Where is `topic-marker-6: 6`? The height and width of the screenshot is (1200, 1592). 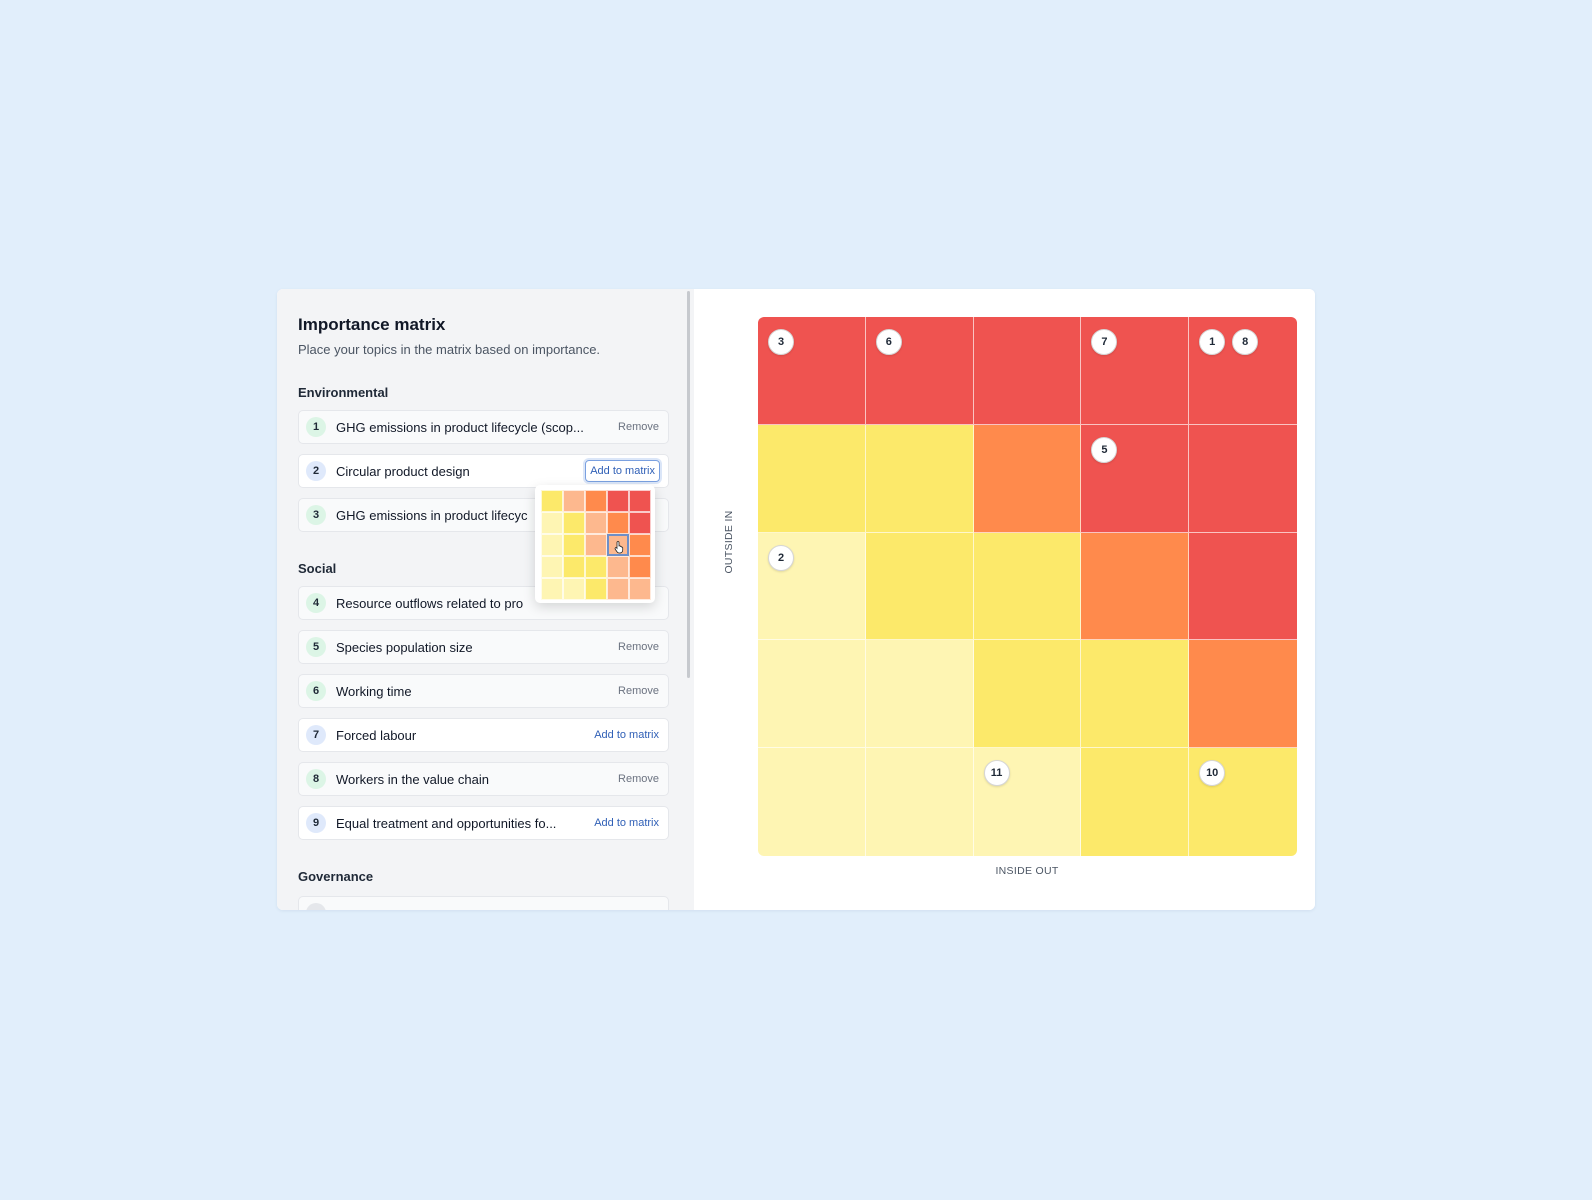
topic-marker-6: 6 is located at coordinates (888, 342).